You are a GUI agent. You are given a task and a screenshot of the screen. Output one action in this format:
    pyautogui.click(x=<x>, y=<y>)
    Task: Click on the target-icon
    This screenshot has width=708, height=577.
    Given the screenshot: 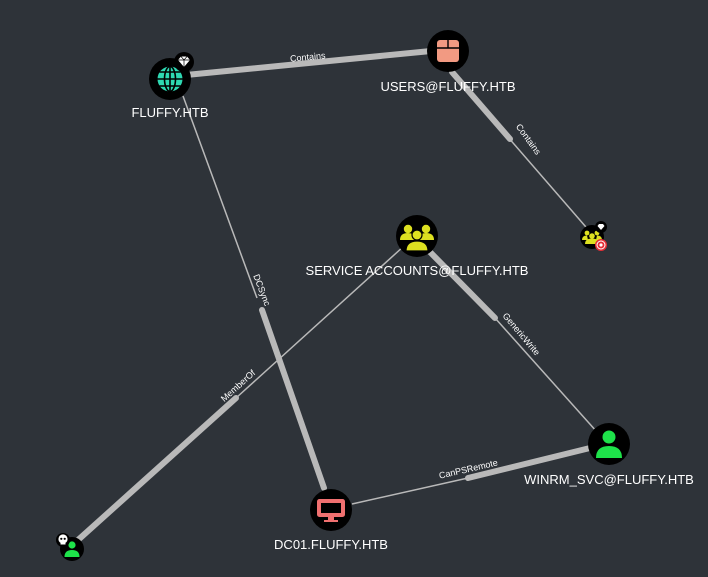 What is the action you would take?
    pyautogui.click(x=601, y=245)
    